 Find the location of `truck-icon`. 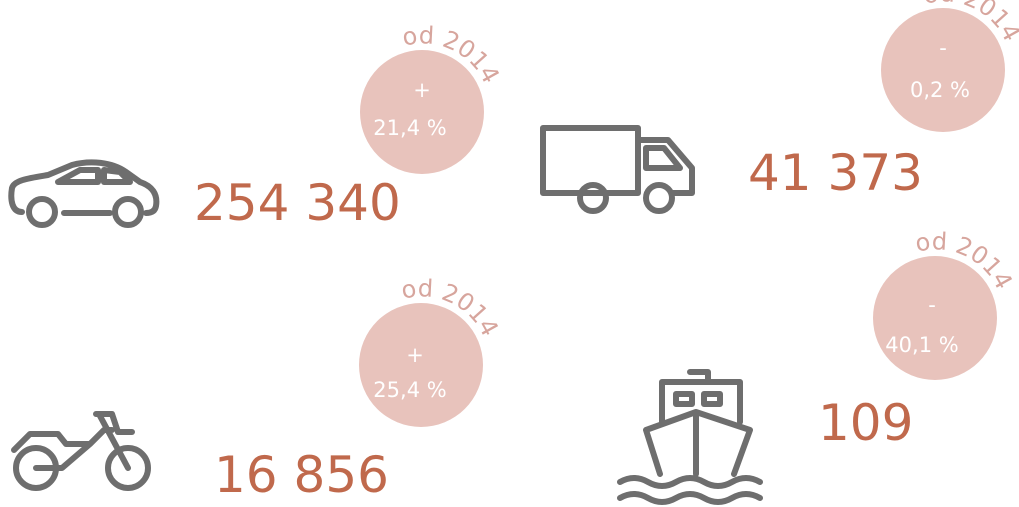

truck-icon is located at coordinates (617, 160).